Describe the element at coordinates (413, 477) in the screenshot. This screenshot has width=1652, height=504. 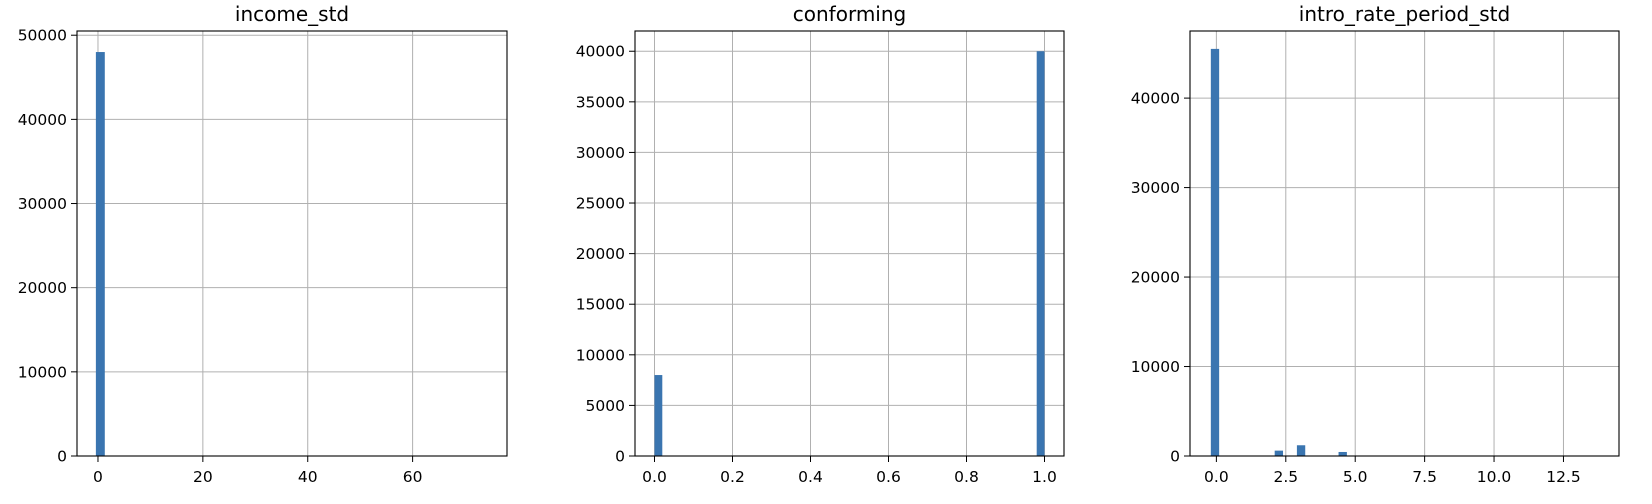
I see `x-tick-label: 60` at that location.